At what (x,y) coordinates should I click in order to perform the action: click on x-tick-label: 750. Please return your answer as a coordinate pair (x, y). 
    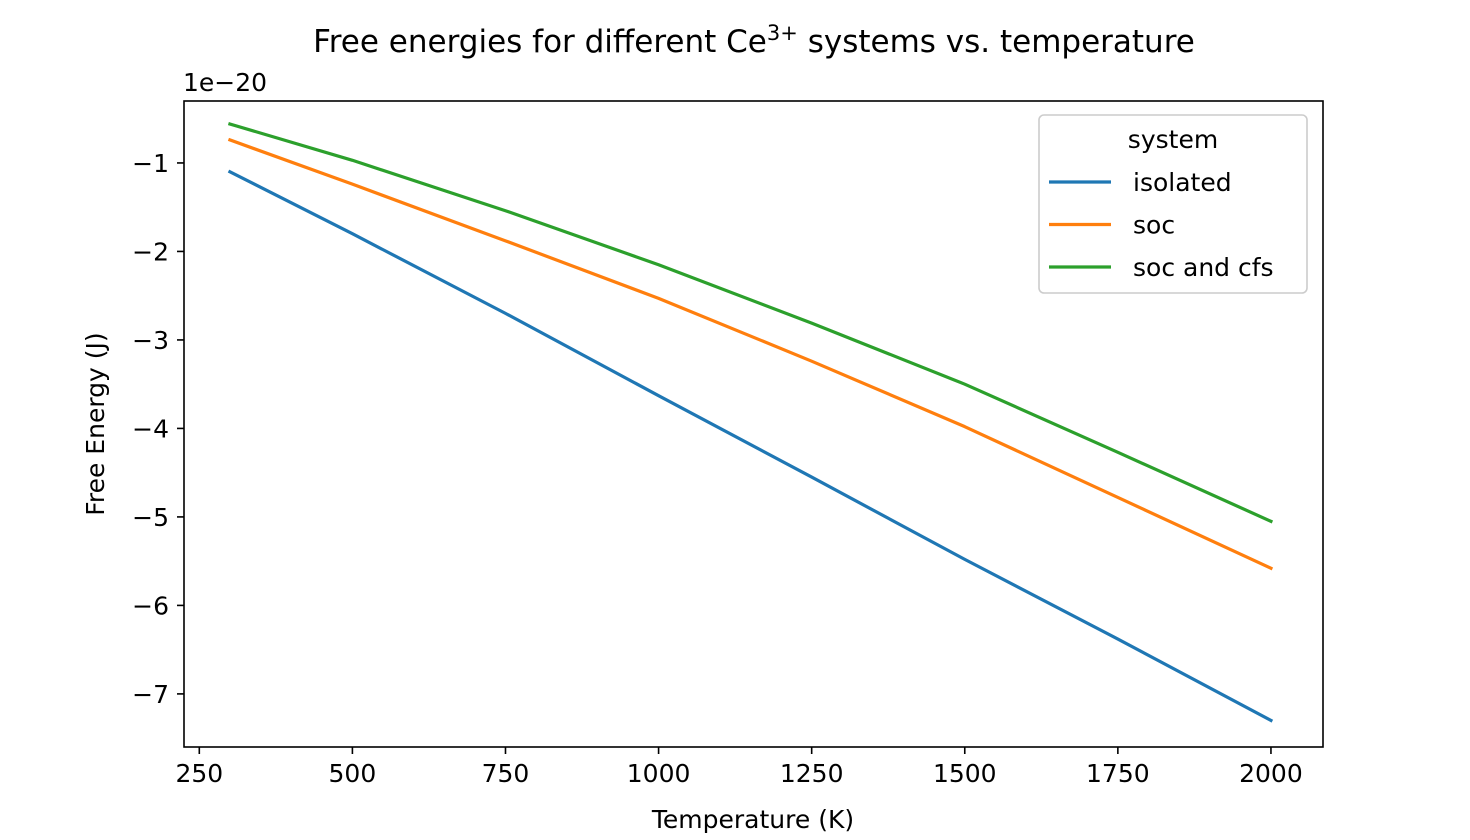
    Looking at the image, I should click on (506, 773).